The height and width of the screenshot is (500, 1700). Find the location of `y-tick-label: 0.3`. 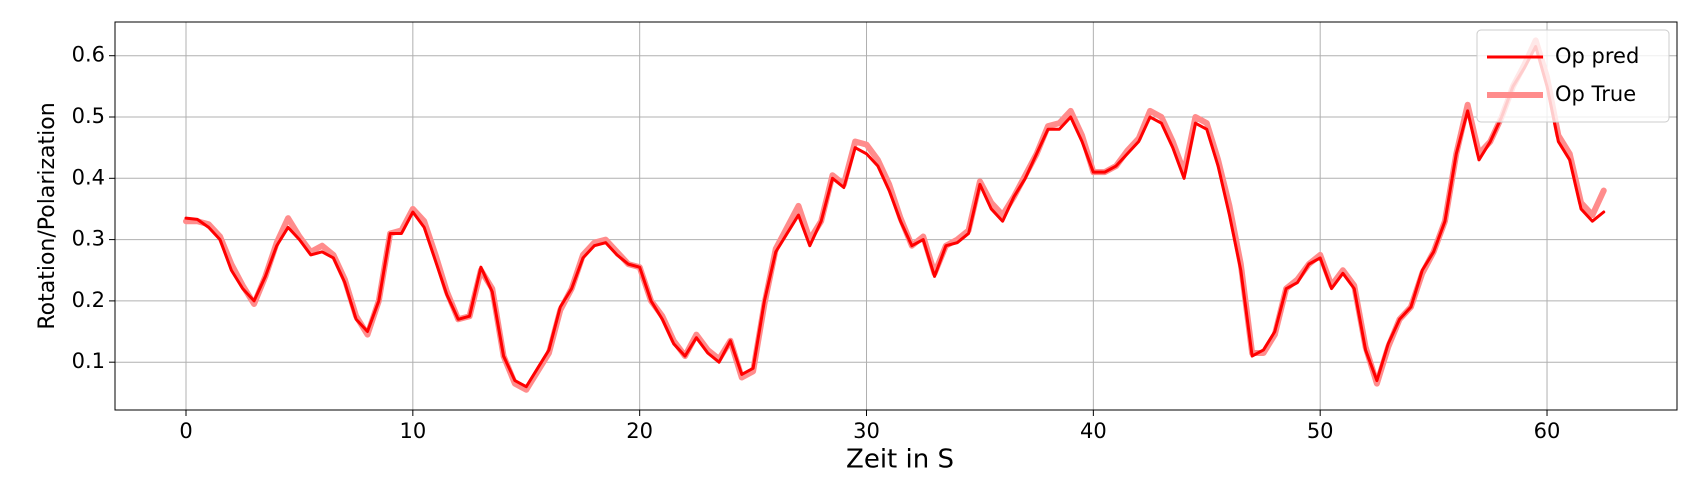

y-tick-label: 0.3 is located at coordinates (88, 239).